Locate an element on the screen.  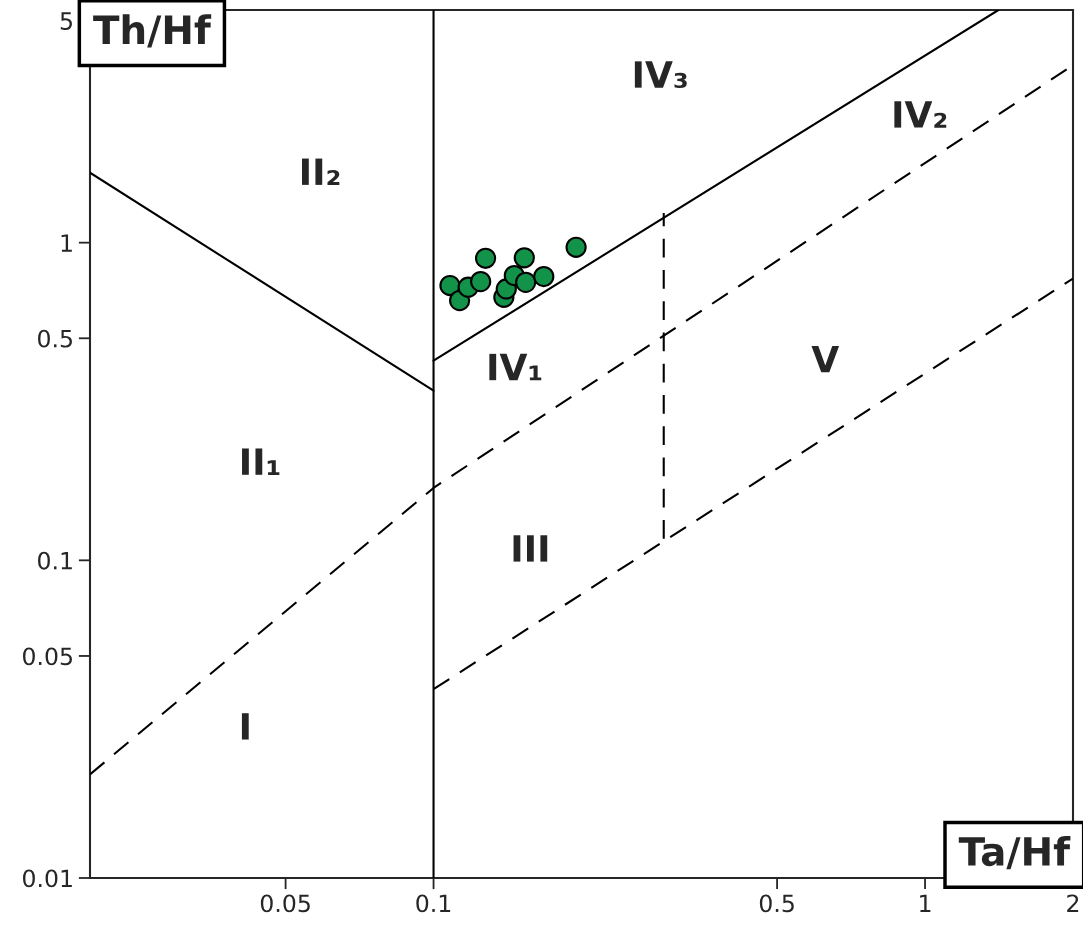
x-tick-label: 0.1 is located at coordinates (433, 903).